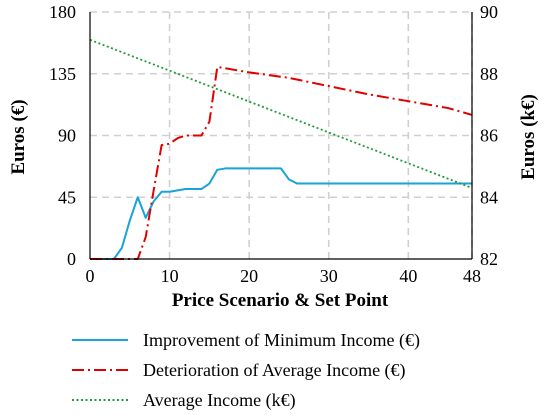 This screenshot has height=418, width=550. What do you see at coordinates (67, 197) in the screenshot?
I see `left-tick-label: 45` at bounding box center [67, 197].